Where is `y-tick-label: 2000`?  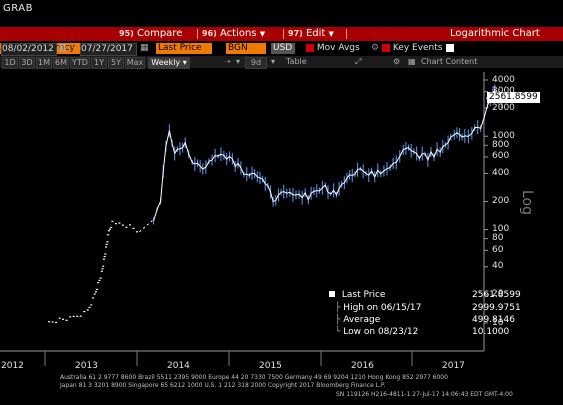
y-tick-label: 2000 is located at coordinates (503, 107).